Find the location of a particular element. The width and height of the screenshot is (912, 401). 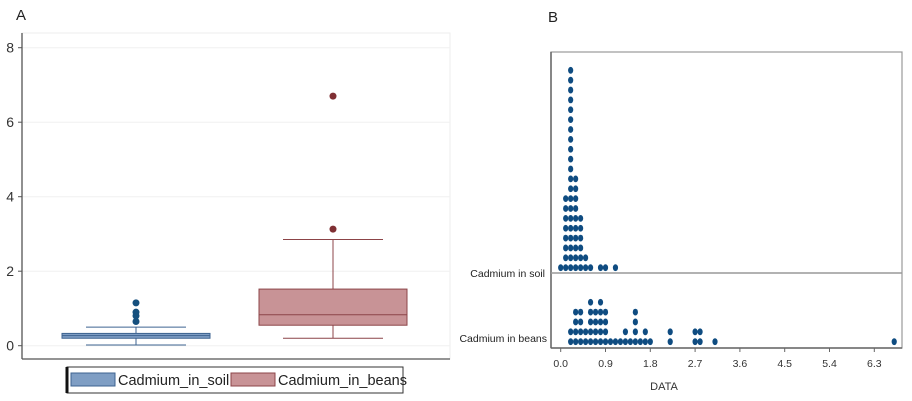

legend-label: Cadmium_in_soil is located at coordinates (173, 381).